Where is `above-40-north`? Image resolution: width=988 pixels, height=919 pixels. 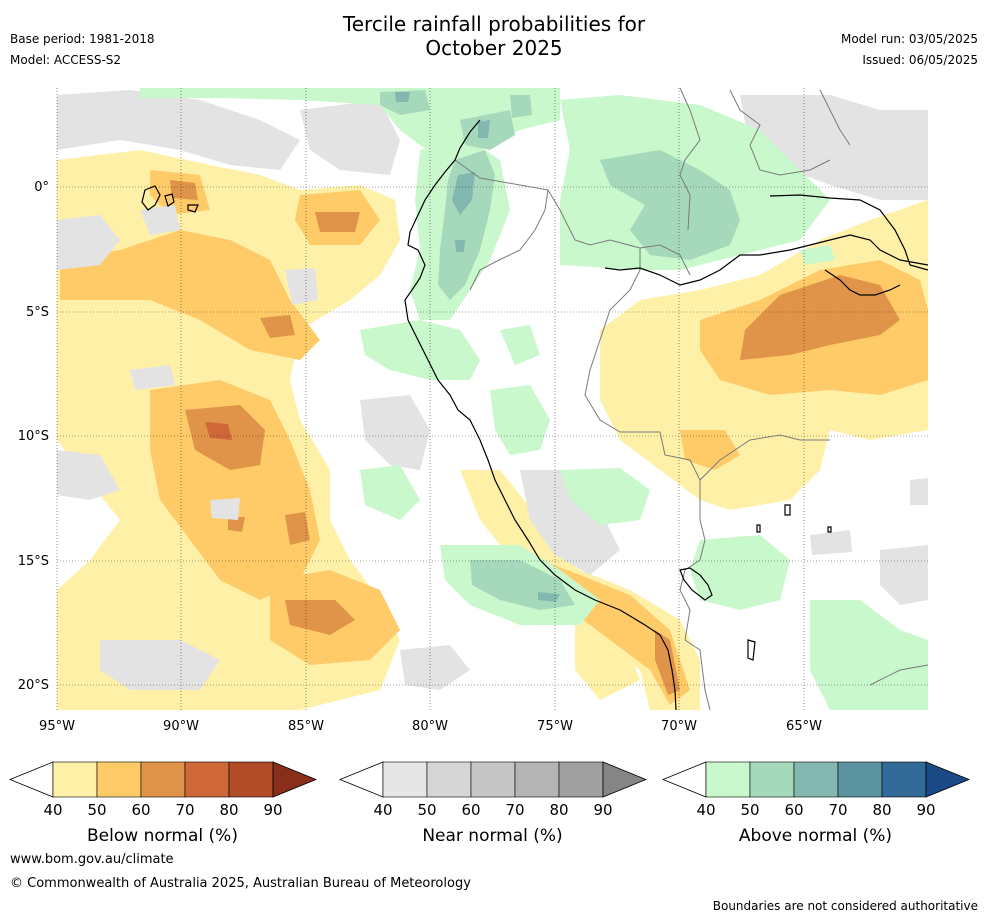
above-40-north is located at coordinates (350, 124).